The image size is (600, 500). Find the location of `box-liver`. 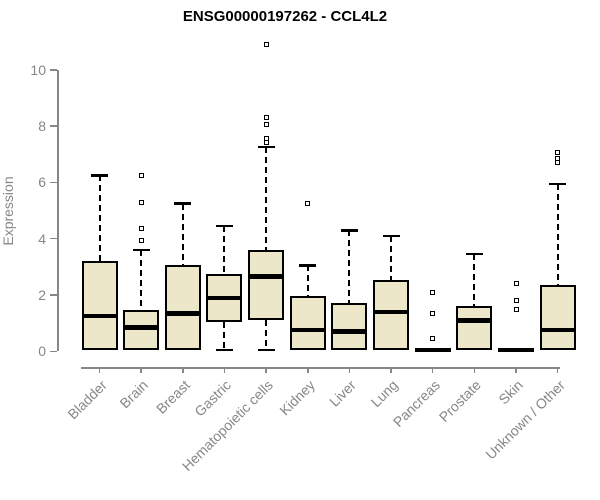

box-liver is located at coordinates (349, 326).